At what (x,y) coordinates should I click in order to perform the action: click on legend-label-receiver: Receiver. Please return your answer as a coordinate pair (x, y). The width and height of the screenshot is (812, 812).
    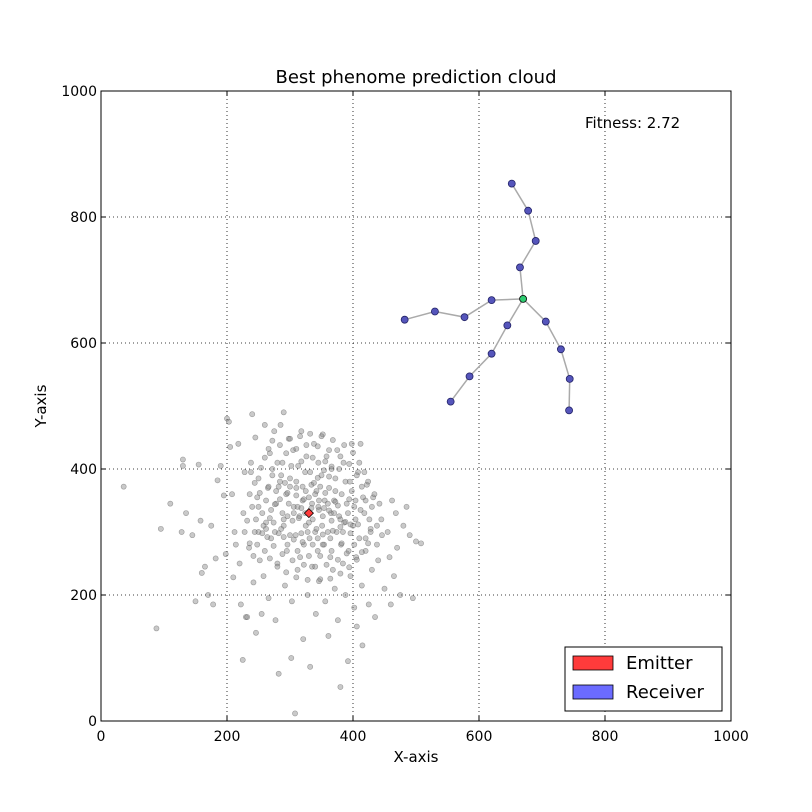
    Looking at the image, I should click on (665, 692).